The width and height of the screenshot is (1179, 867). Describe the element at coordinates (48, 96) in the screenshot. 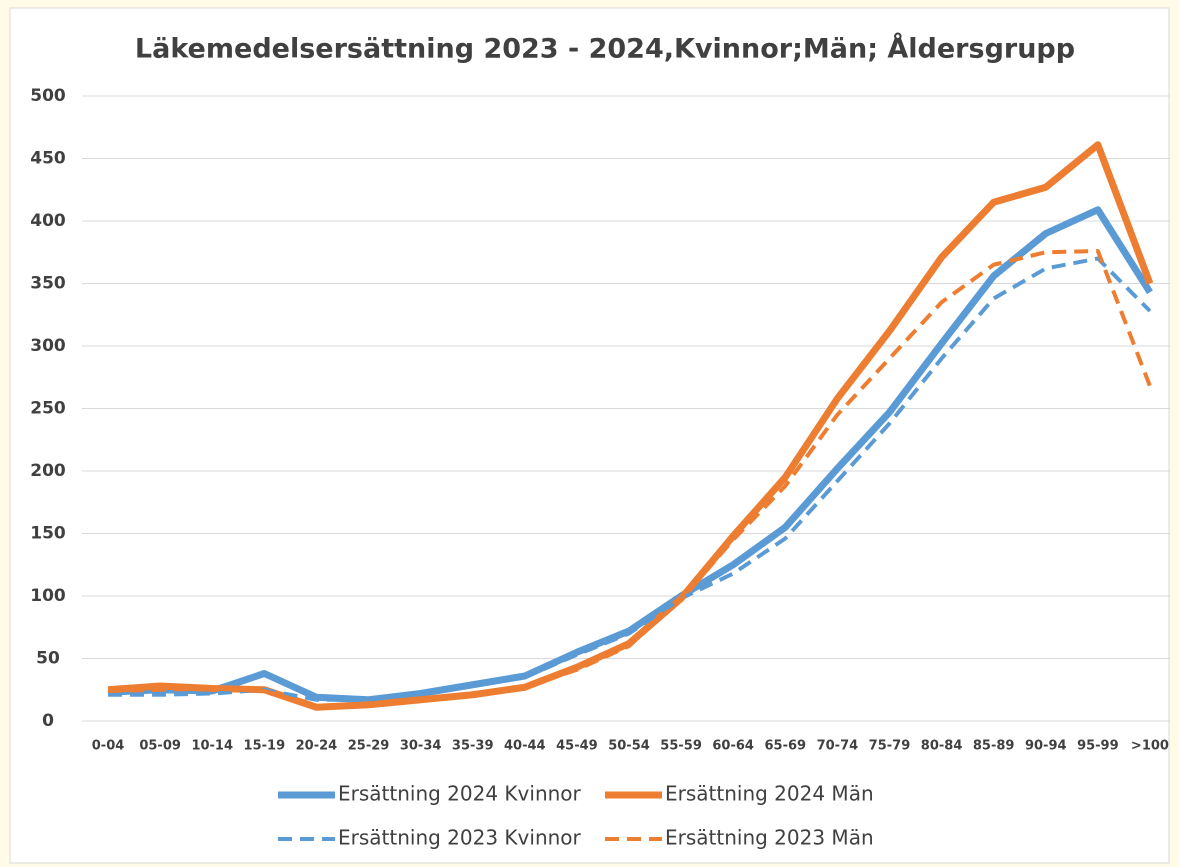

I see `y-tick-label: 500` at that location.